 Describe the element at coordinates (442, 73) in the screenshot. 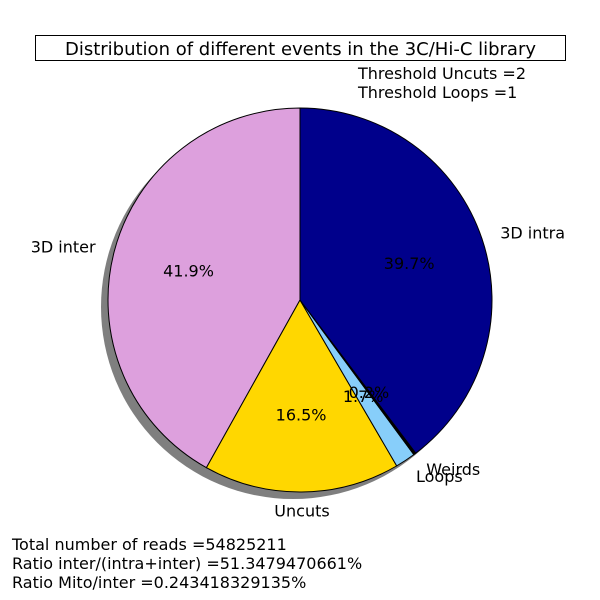

I see `threshold-uncuts-note: Threshold Uncuts =2` at that location.